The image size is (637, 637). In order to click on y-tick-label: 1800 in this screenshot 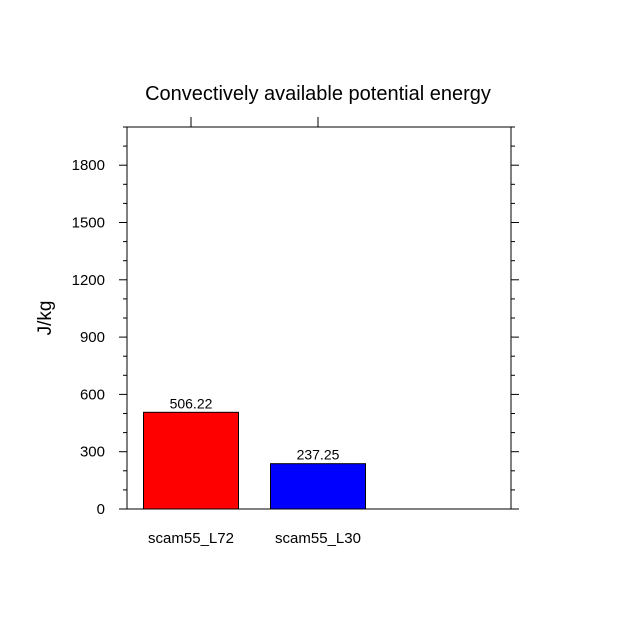, I will do `click(88, 165)`.